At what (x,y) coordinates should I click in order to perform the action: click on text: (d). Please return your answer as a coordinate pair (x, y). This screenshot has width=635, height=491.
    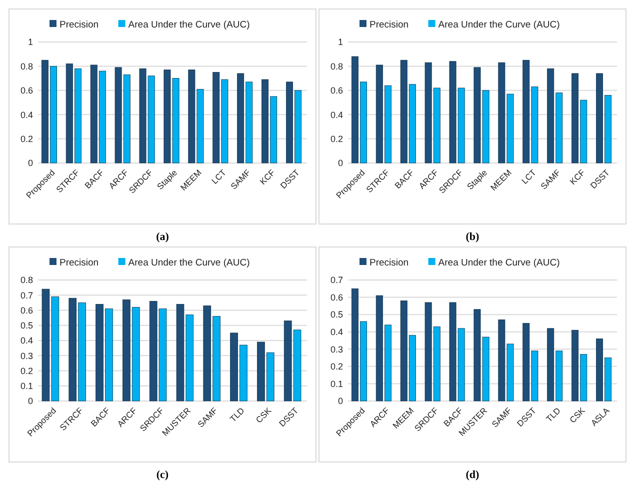
    Looking at the image, I should click on (473, 475).